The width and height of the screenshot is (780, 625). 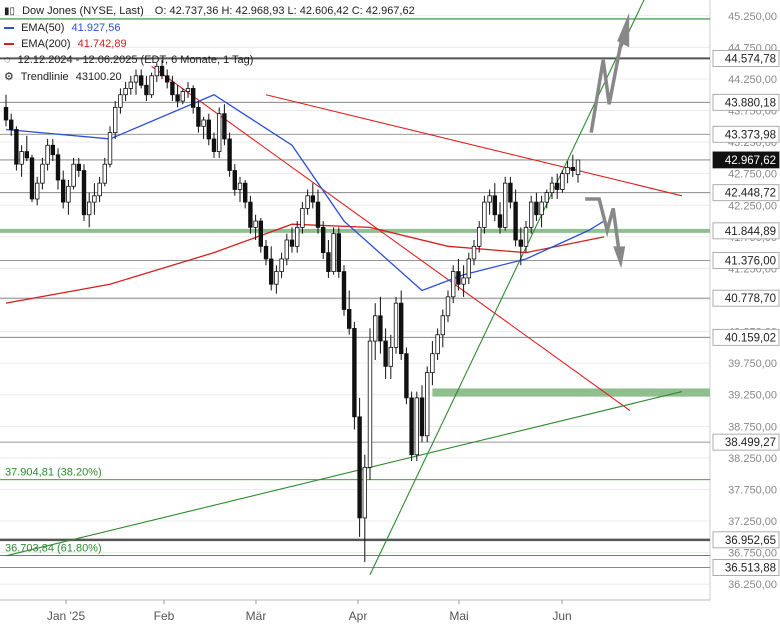 I want to click on level-label: 44.574,78, so click(x=746, y=58).